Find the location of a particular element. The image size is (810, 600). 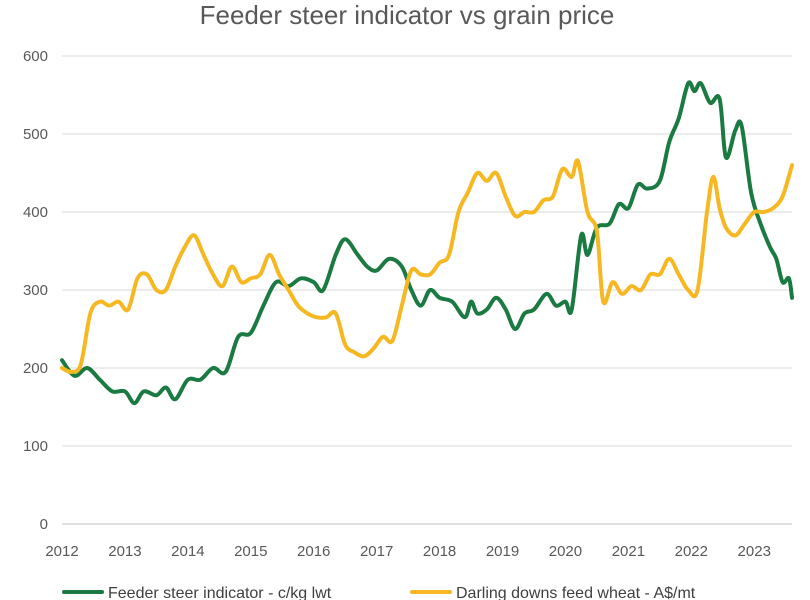

y-tick-label: 400 is located at coordinates (35, 212).